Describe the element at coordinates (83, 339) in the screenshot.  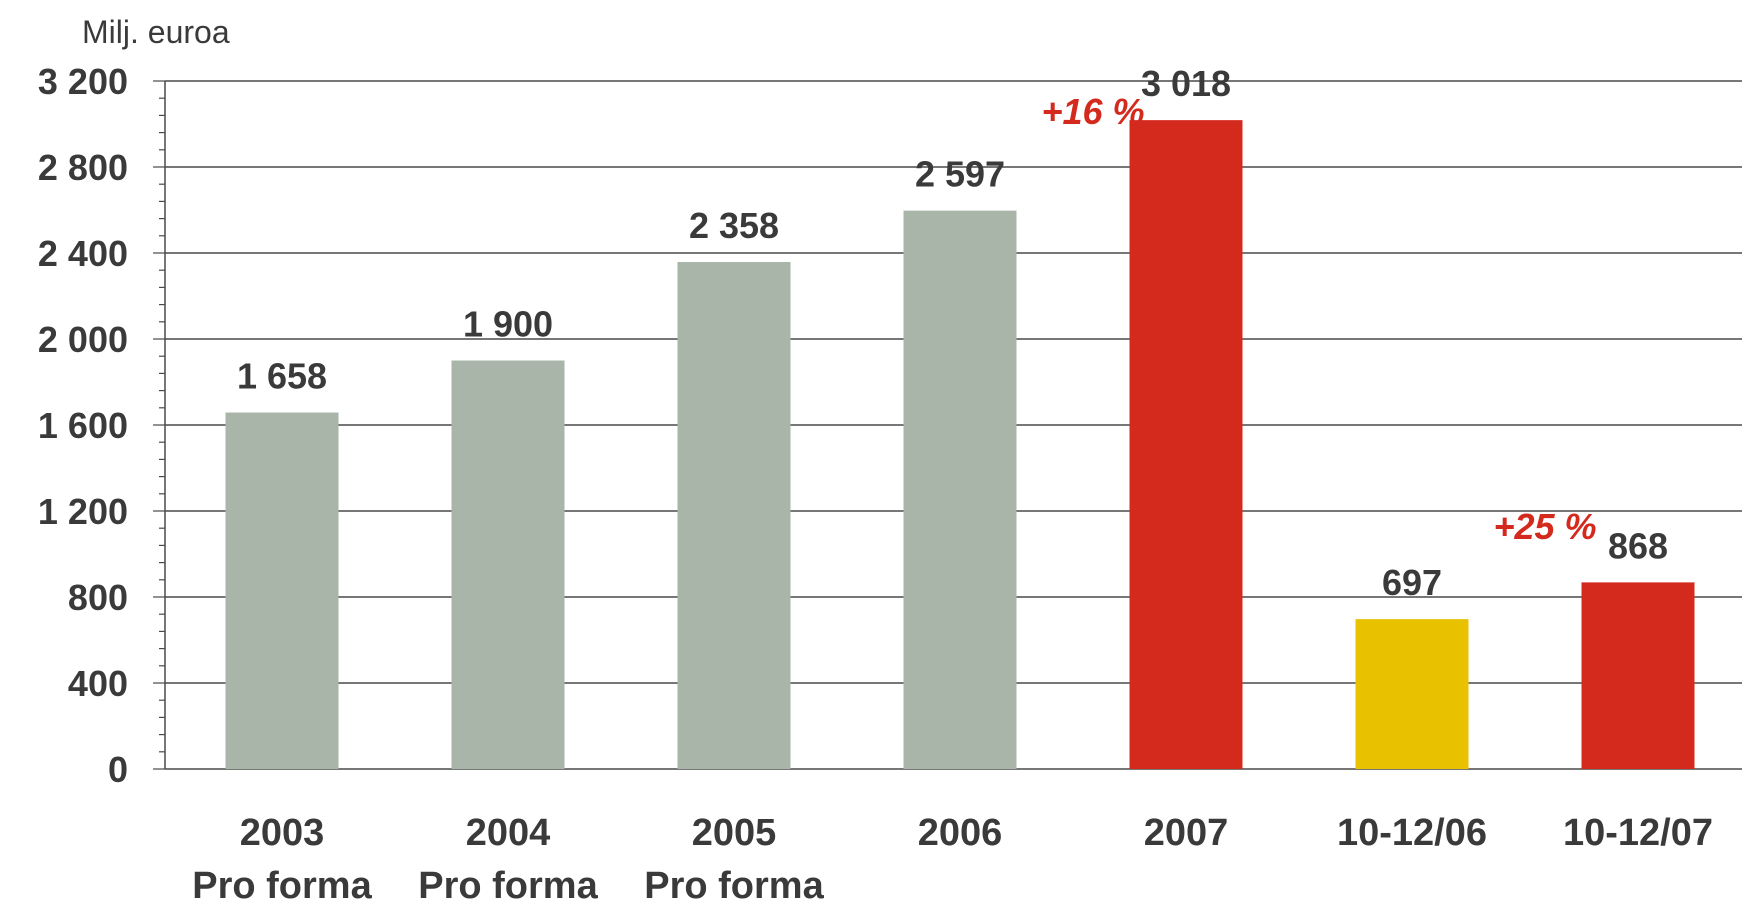
I see `y-tick-label: 2 000` at that location.